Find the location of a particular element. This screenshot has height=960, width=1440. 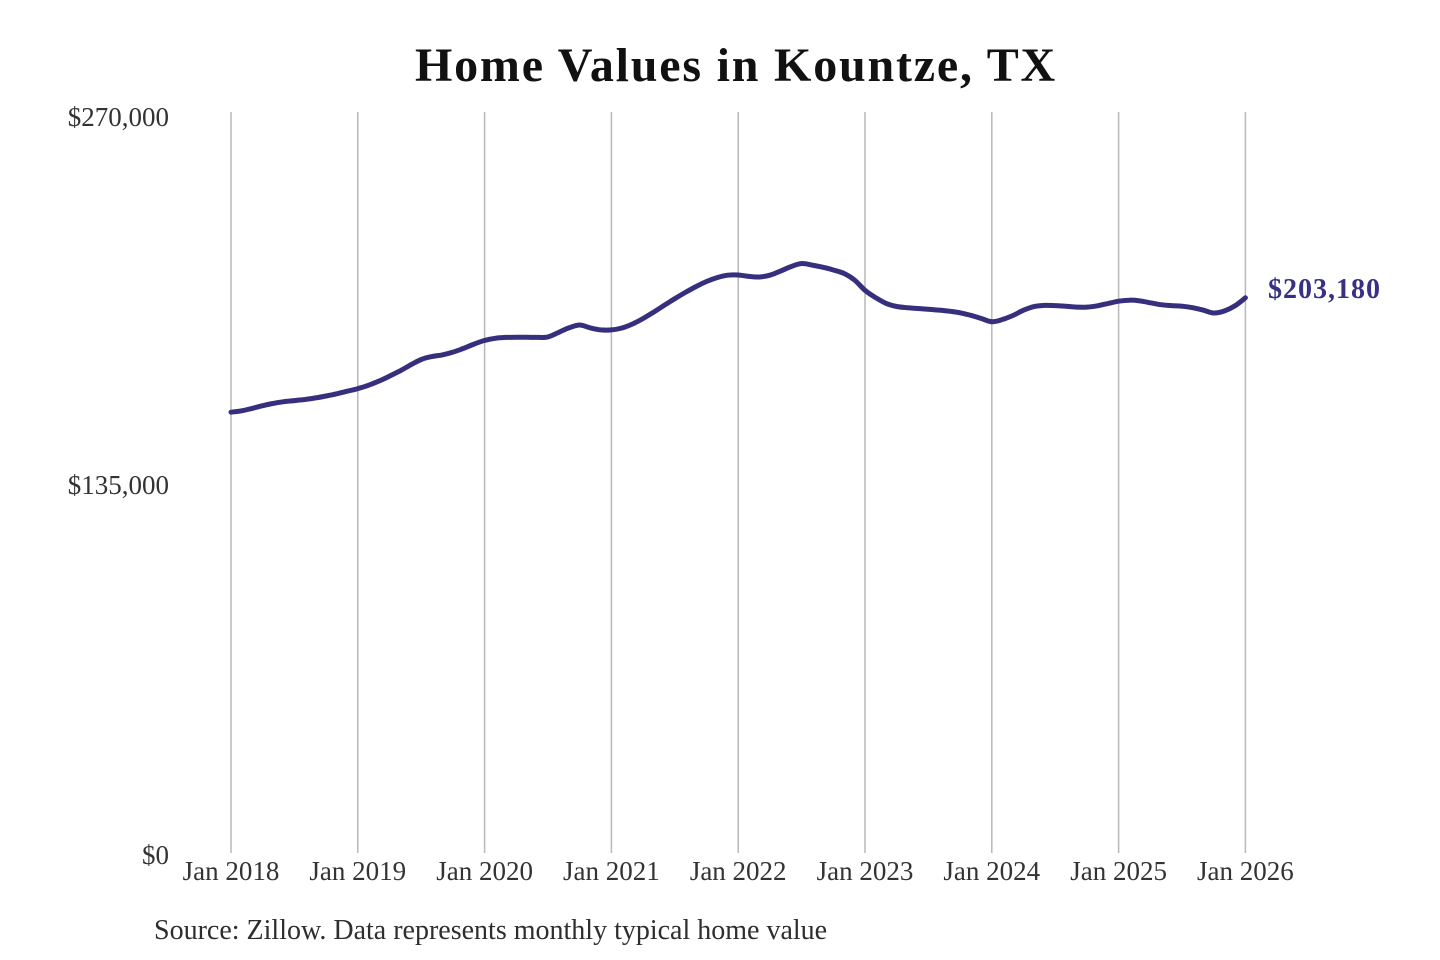

svg-text: Jan 2020 is located at coordinates (484, 871).